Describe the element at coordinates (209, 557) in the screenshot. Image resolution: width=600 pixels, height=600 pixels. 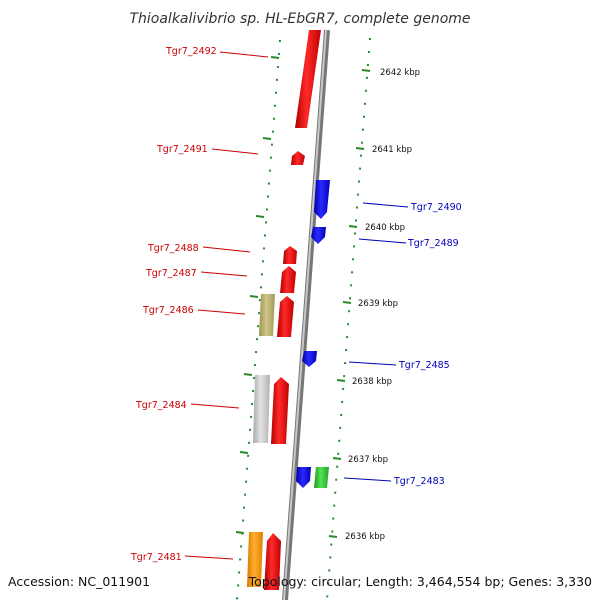
I see `gene-2481-connector` at that location.